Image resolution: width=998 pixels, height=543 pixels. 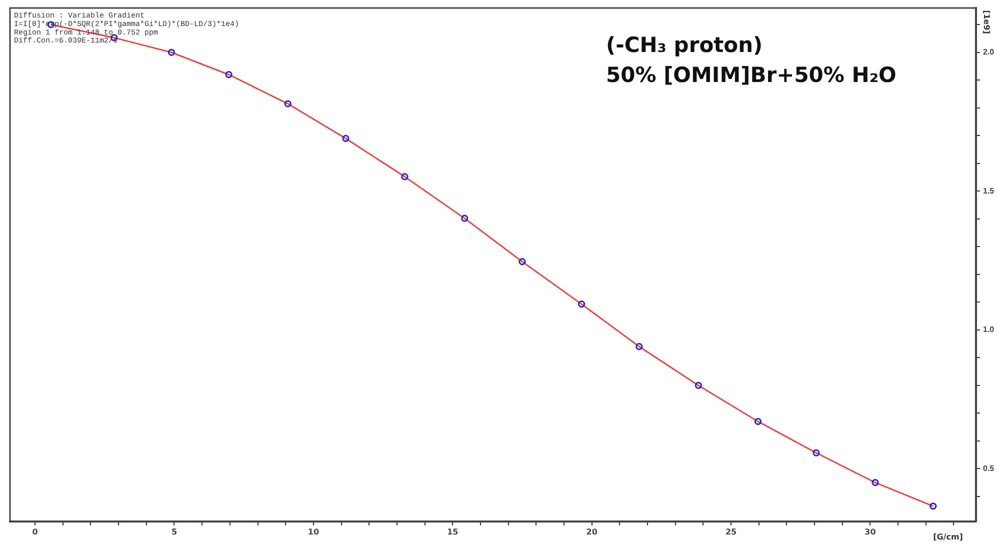 What do you see at coordinates (453, 531) in the screenshot?
I see `x-tick-label: 15` at bounding box center [453, 531].